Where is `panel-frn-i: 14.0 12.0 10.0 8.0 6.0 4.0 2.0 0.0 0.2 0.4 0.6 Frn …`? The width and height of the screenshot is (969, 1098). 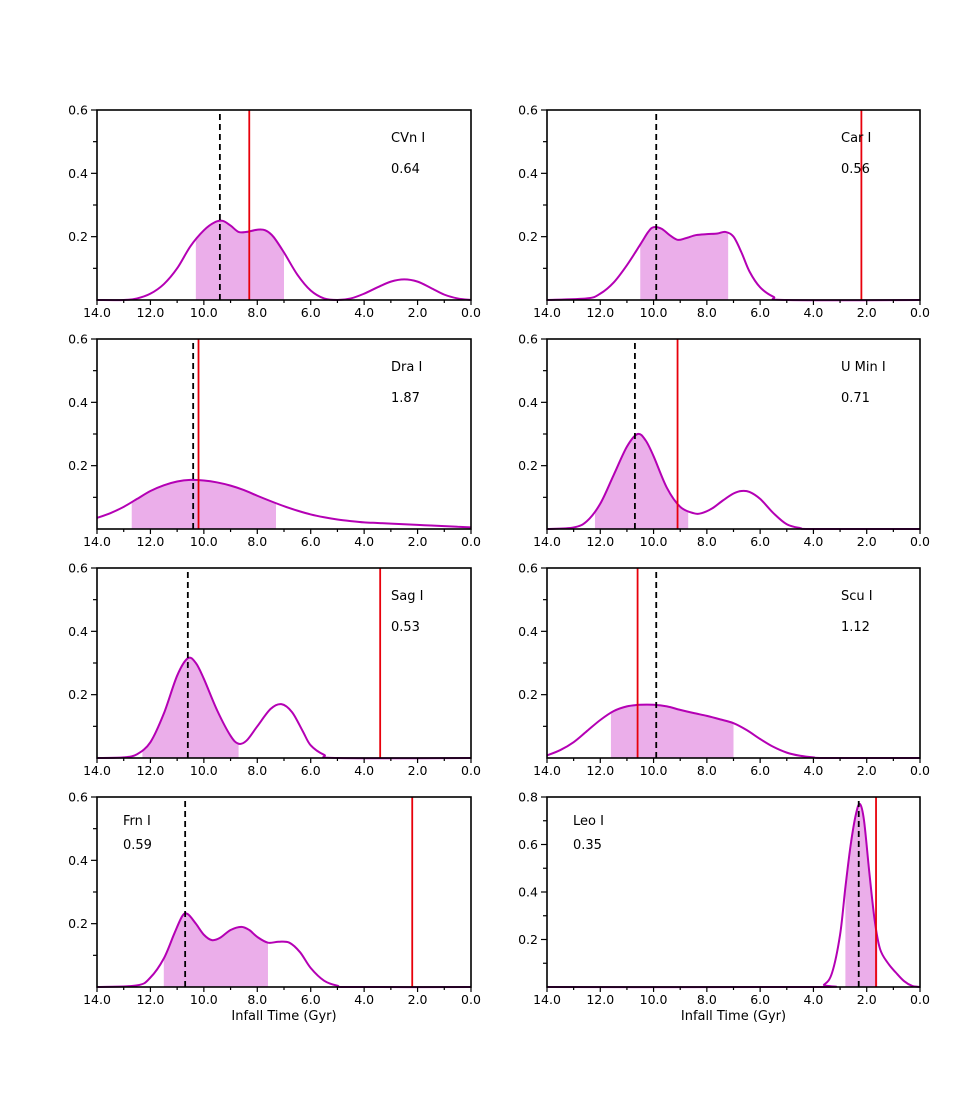 panel-frn-i: 14.0 12.0 10.0 8.0 6.0 4.0 2.0 0.0 0.2 0.4 0.6 Frn … is located at coordinates (274, 907).